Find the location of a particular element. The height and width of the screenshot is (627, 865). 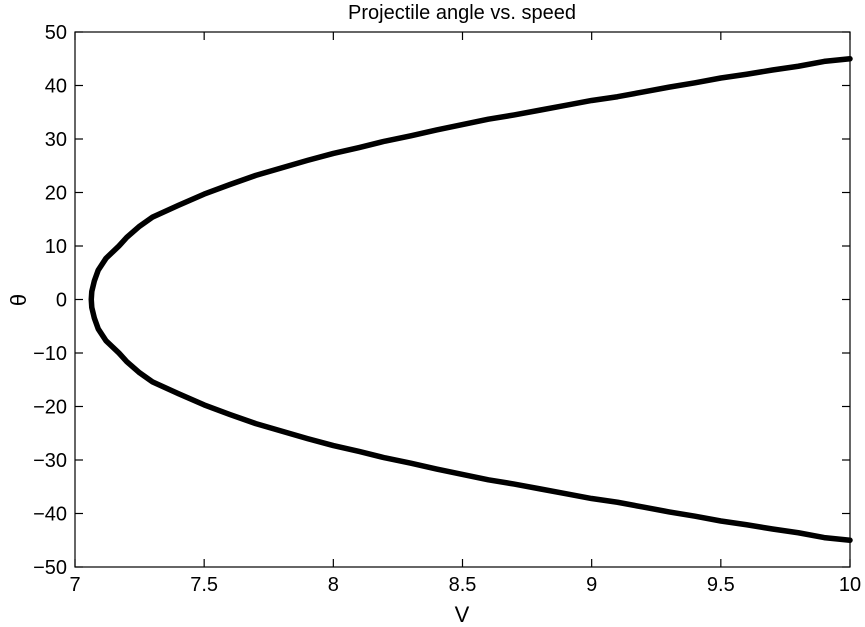

y-tick-label: 0 is located at coordinates (61, 301).